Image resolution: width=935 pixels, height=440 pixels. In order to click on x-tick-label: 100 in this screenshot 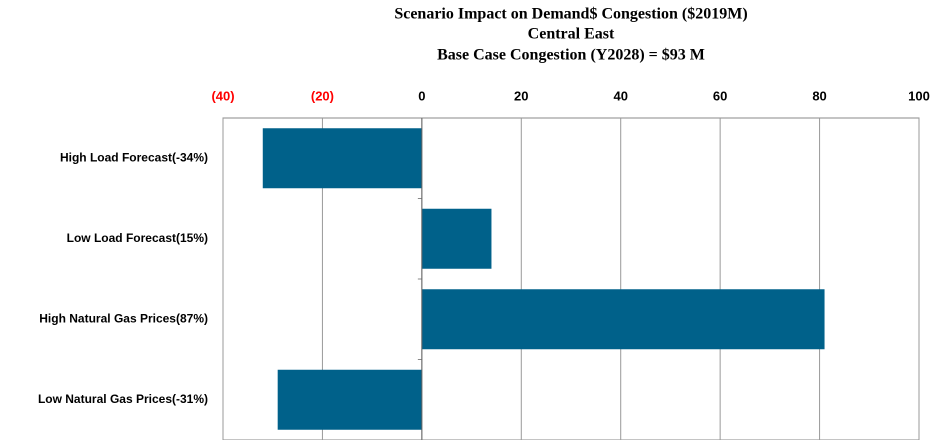, I will do `click(919, 95)`.